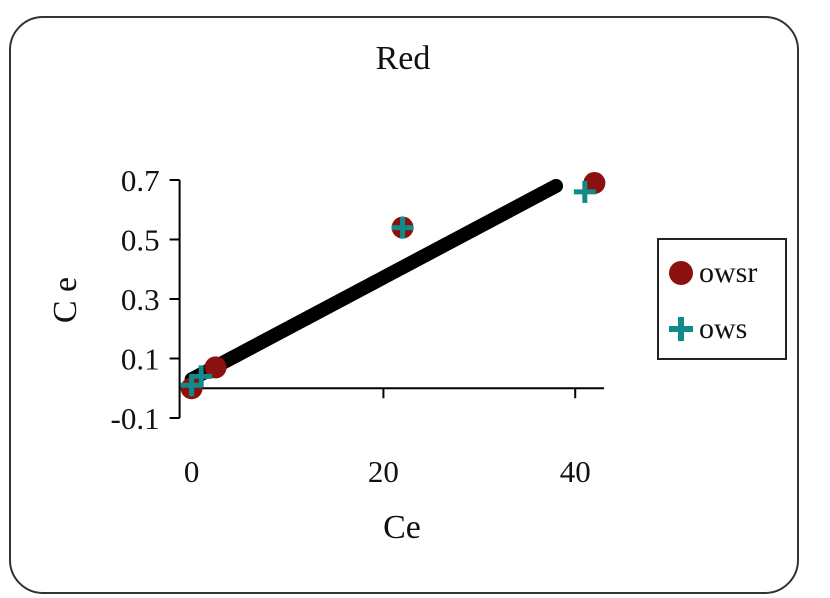 This screenshot has width=830, height=598. I want to click on legend-item-ows: ows, so click(707, 329).